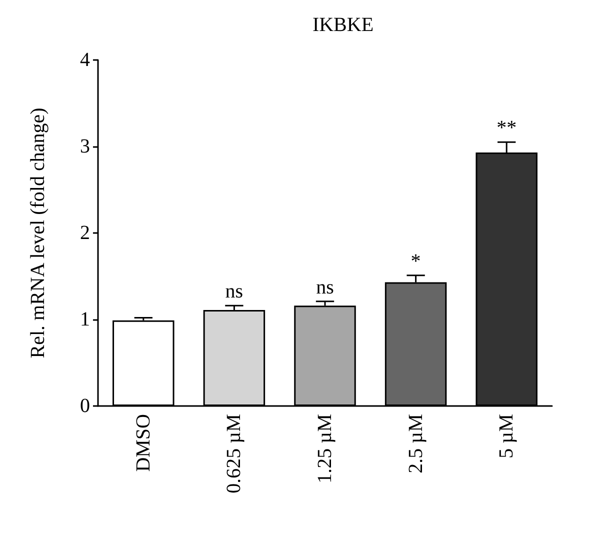 The image size is (600, 559). What do you see at coordinates (343, 25) in the screenshot?
I see `chart-title: IKBKE` at bounding box center [343, 25].